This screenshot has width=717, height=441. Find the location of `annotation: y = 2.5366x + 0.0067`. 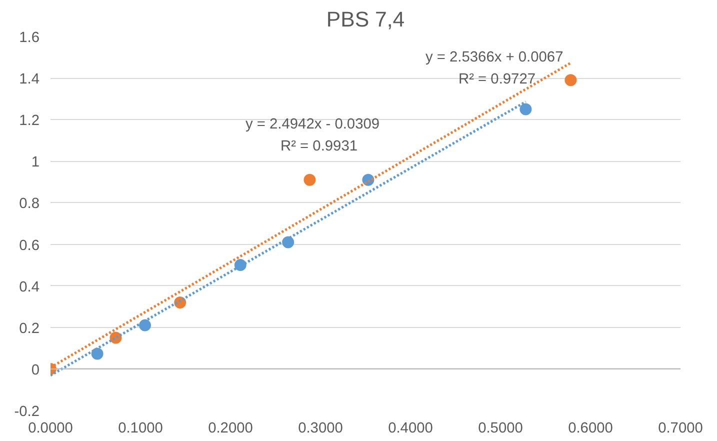

annotation: y = 2.5366x + 0.0067 is located at coordinates (495, 58).